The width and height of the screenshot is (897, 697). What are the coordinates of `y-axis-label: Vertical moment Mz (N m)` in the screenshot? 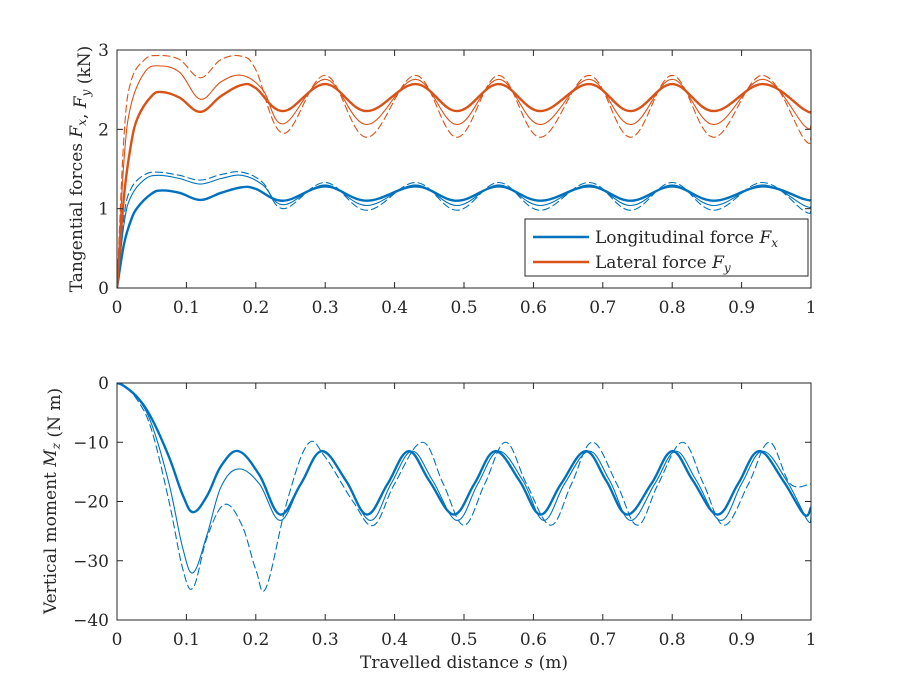 It's located at (53, 501).